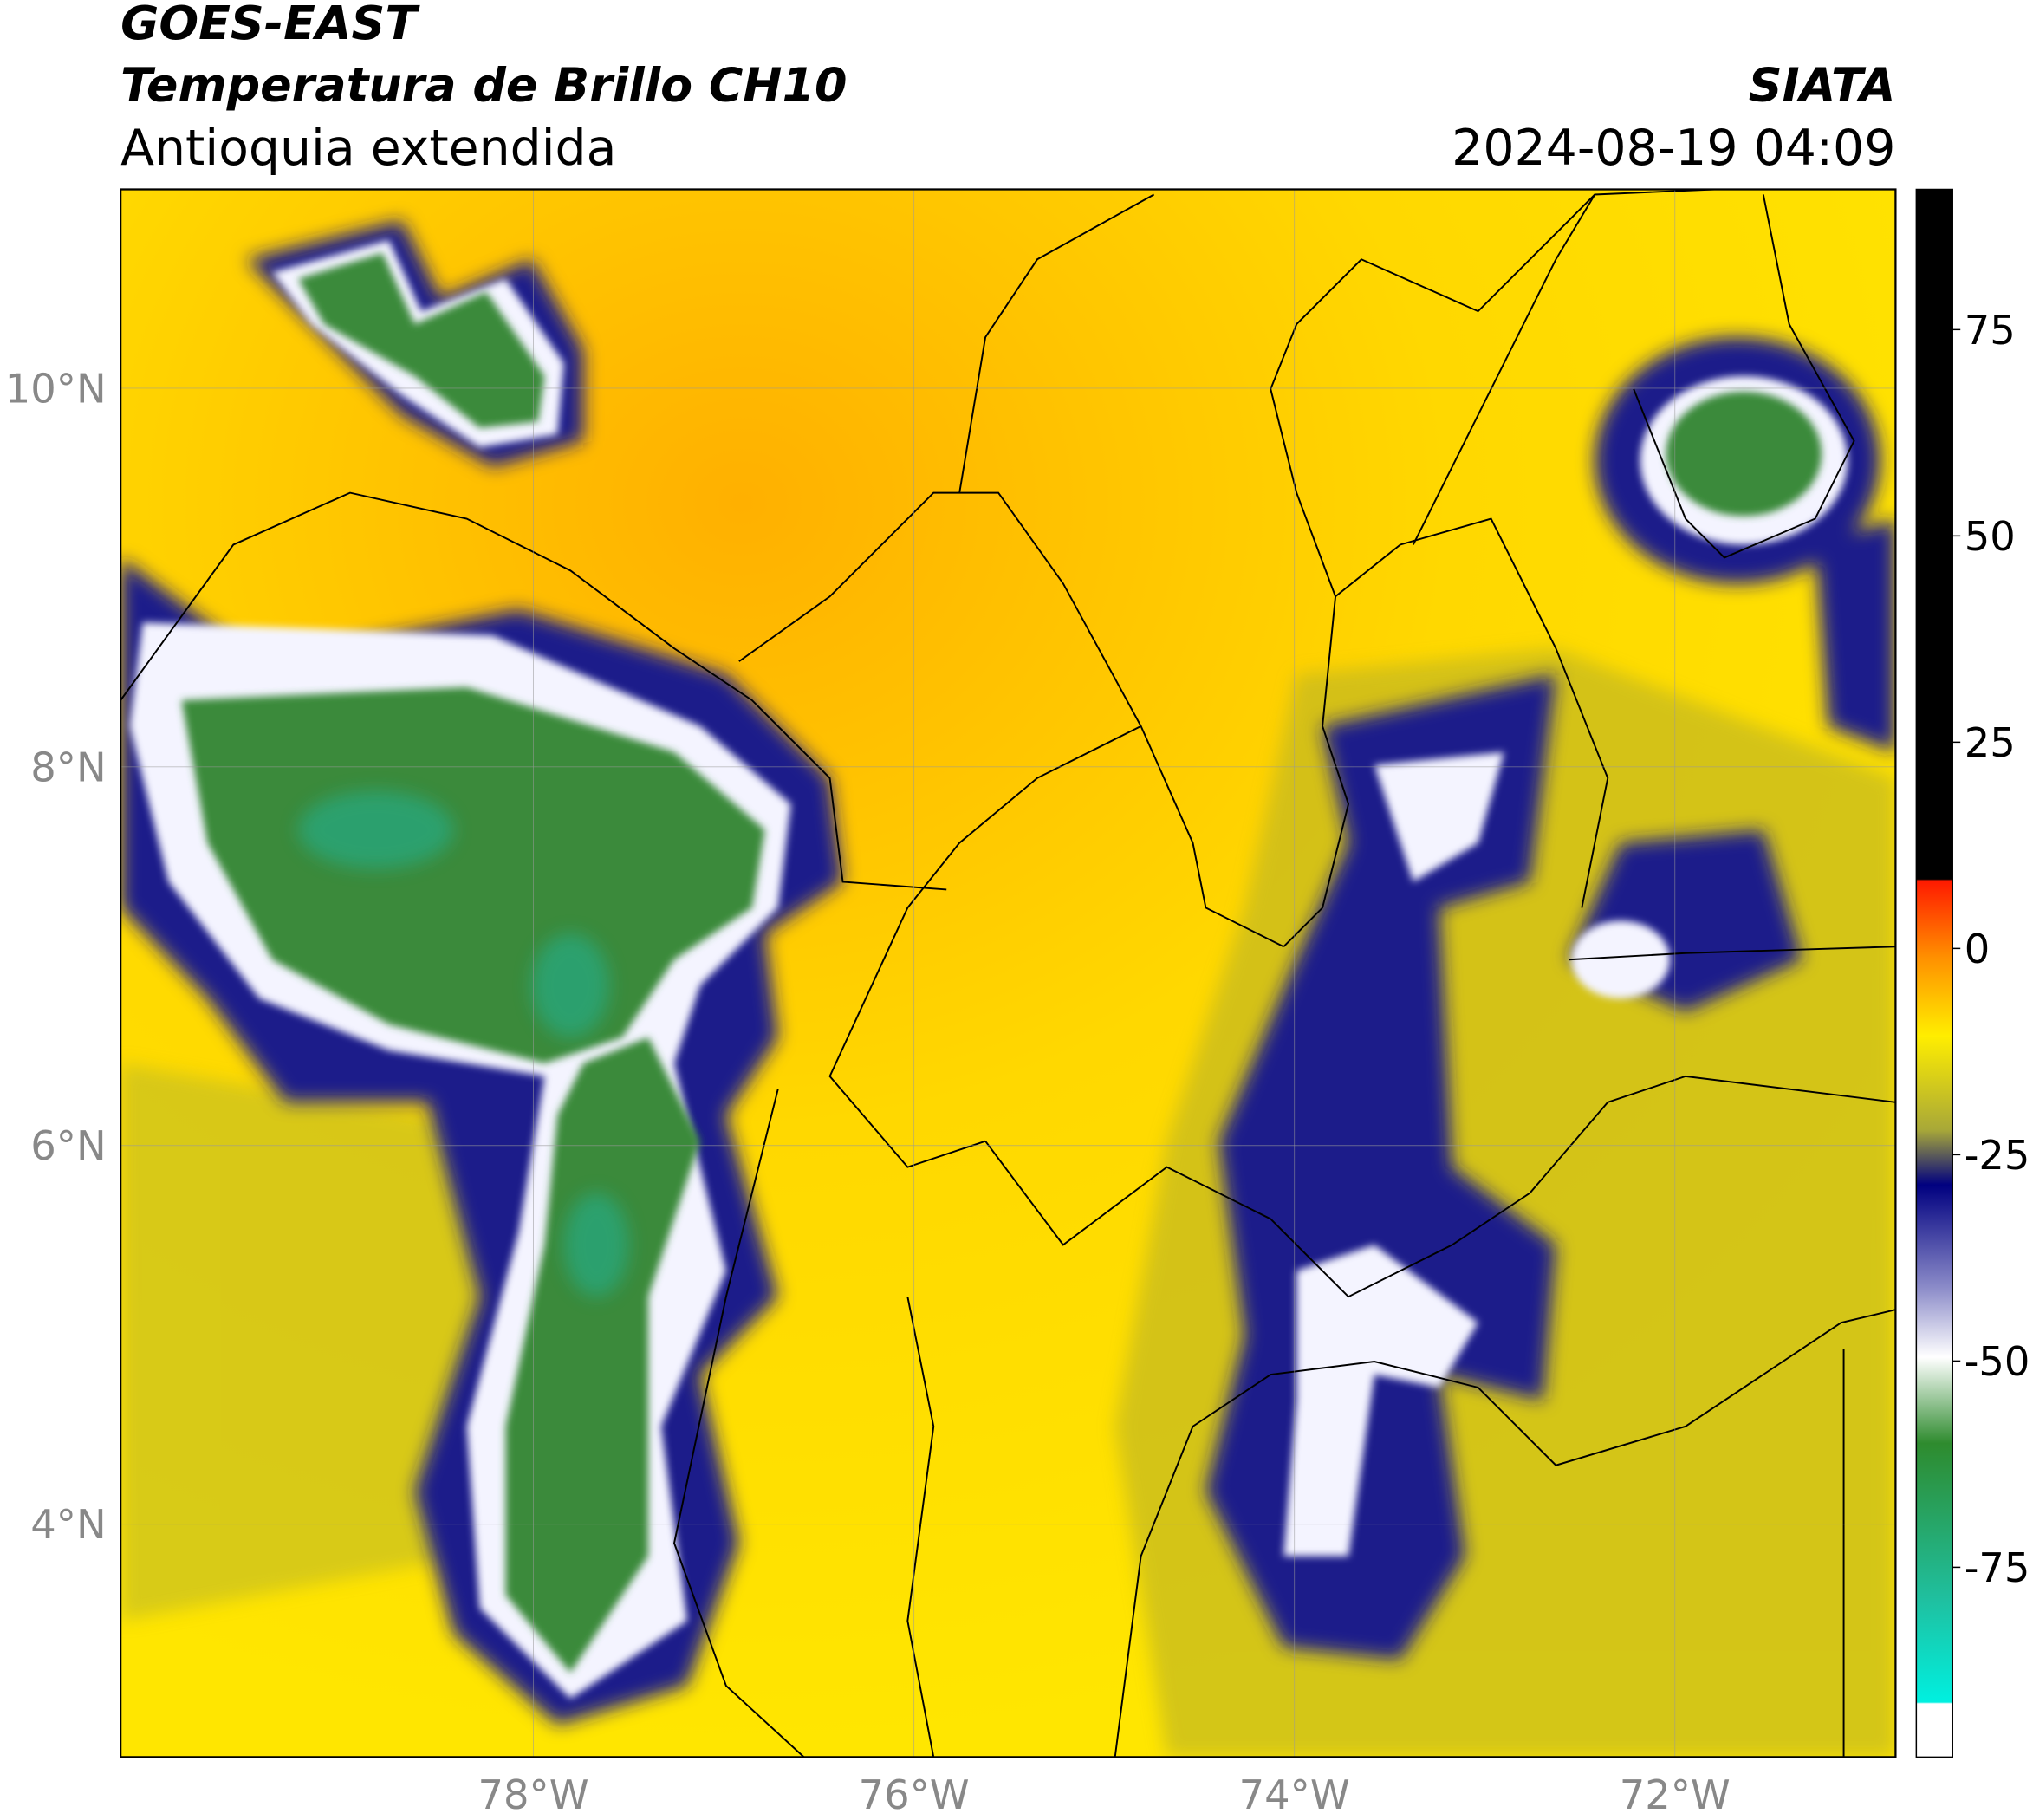 Image resolution: width=2033 pixels, height=1820 pixels. Describe the element at coordinates (1990, 536) in the screenshot. I see `colorbar-tick-label: 50` at that location.